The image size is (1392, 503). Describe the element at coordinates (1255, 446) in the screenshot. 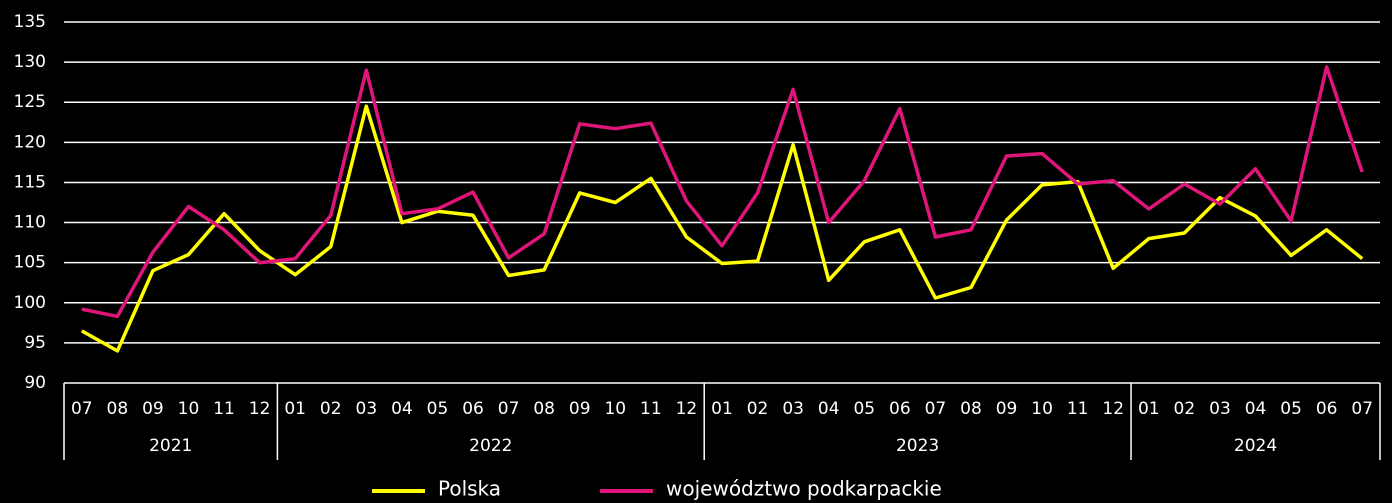

I see `x-group-label: 2024` at that location.